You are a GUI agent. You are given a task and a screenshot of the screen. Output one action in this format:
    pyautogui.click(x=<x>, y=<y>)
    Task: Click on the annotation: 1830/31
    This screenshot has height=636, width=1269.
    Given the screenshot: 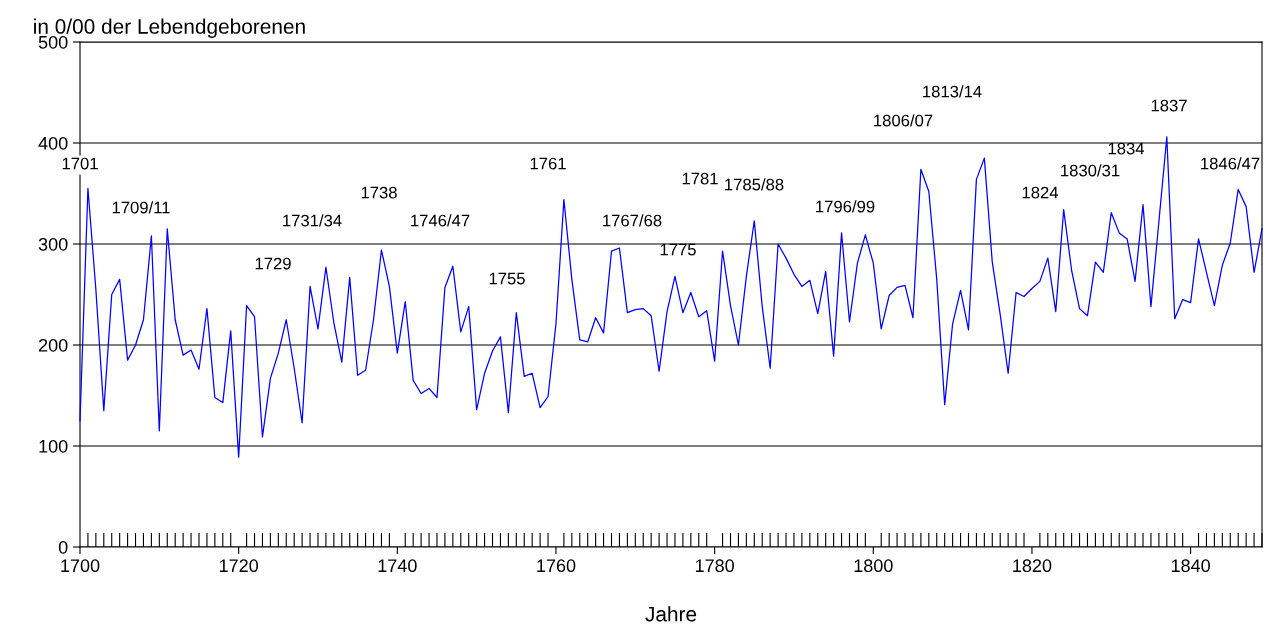 What is the action you would take?
    pyautogui.click(x=1090, y=170)
    